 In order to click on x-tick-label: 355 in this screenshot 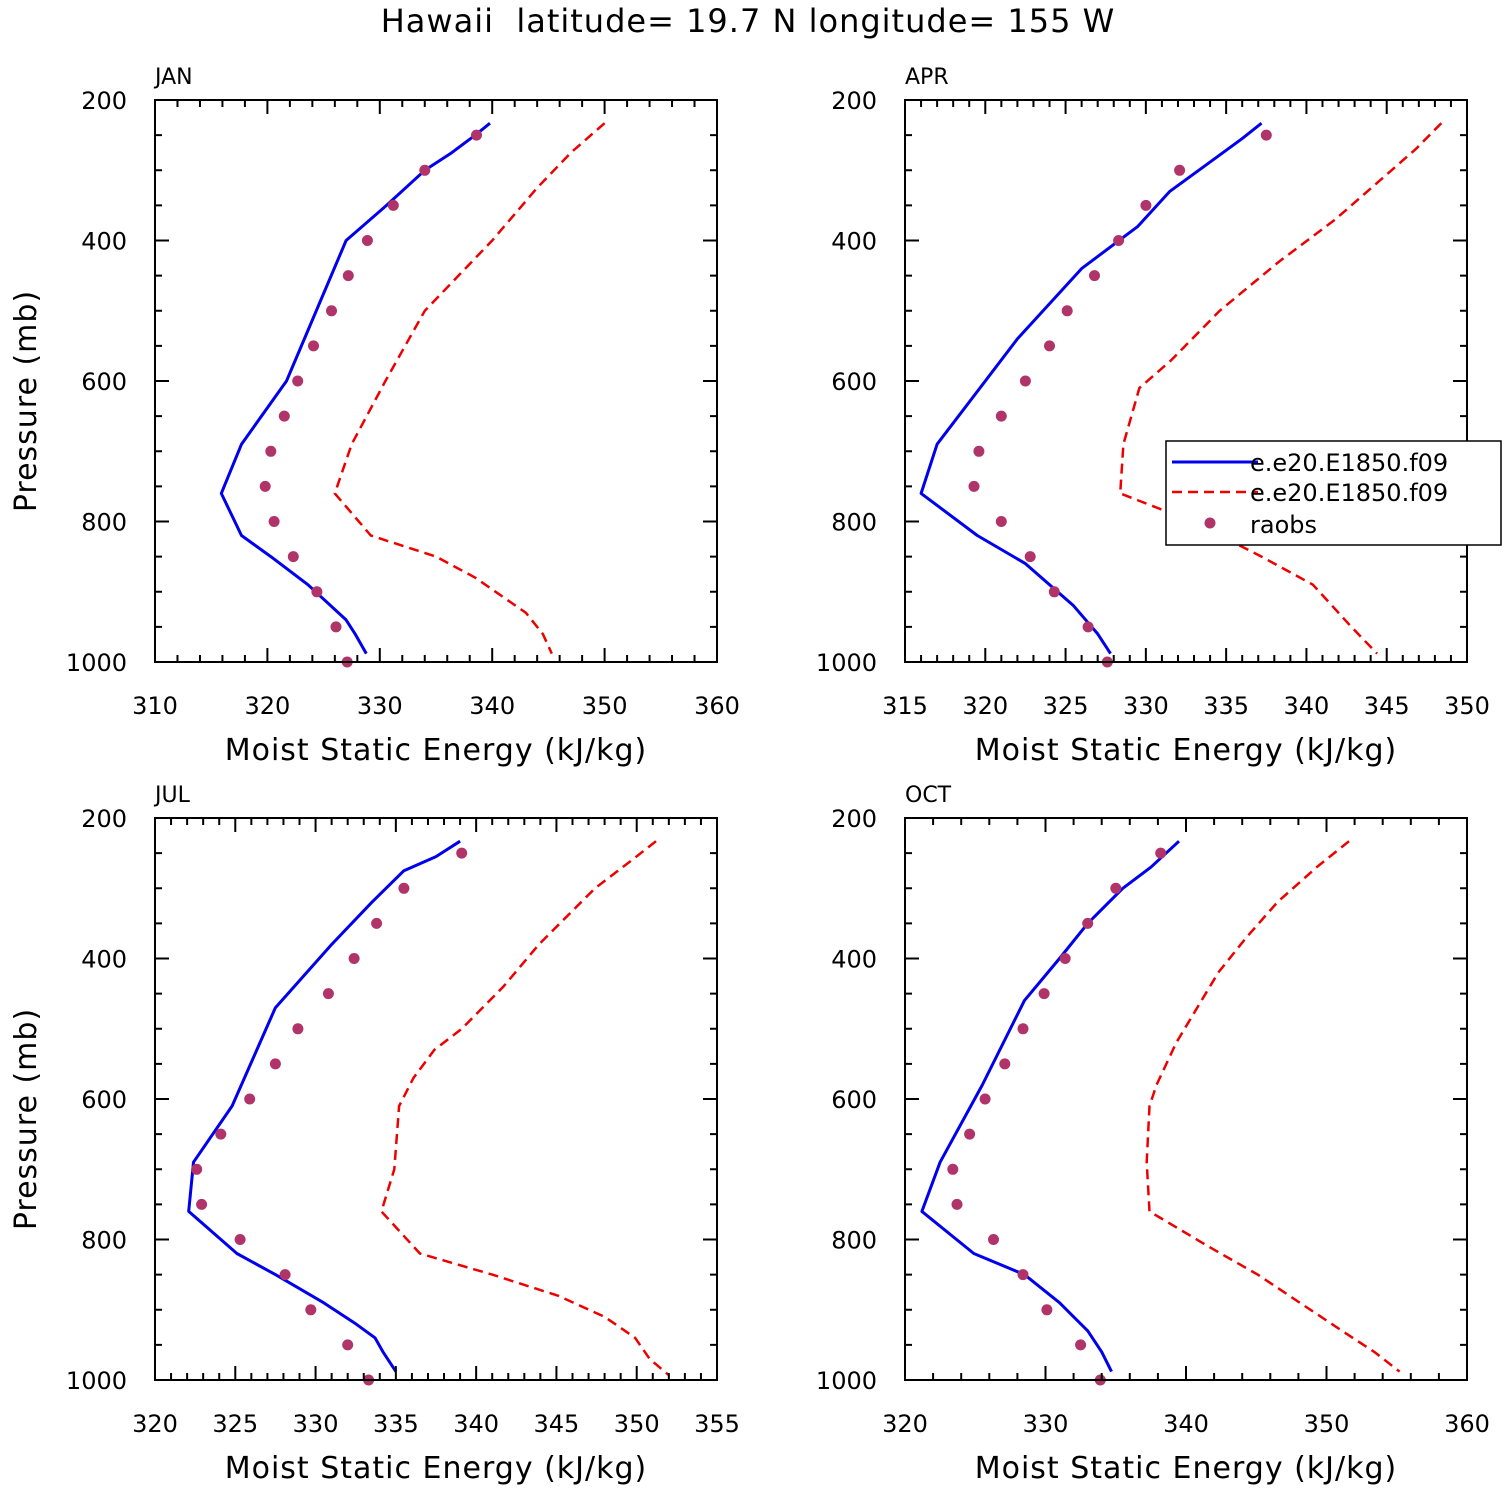, I will do `click(717, 1424)`.